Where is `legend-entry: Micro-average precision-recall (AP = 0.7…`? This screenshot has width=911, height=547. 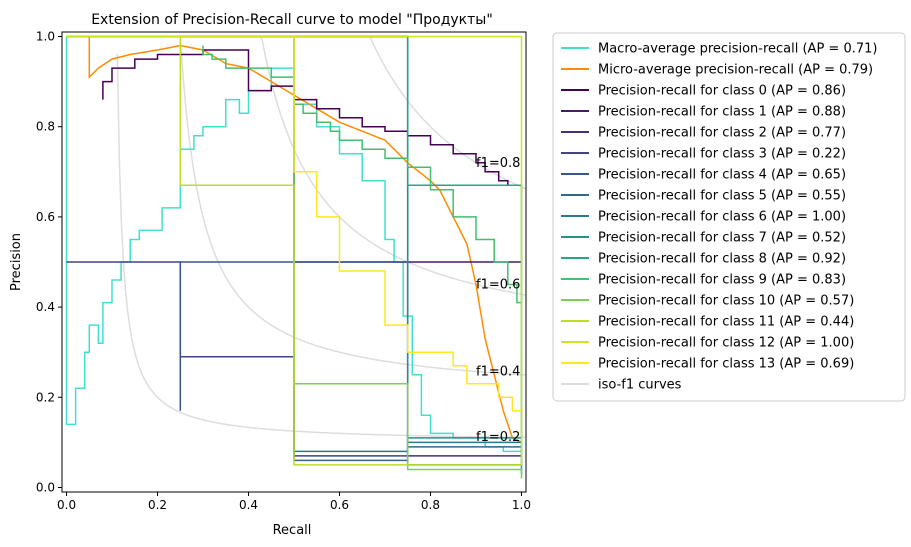
legend-entry: Micro-average precision-recall (AP = 0.7… is located at coordinates (735, 70).